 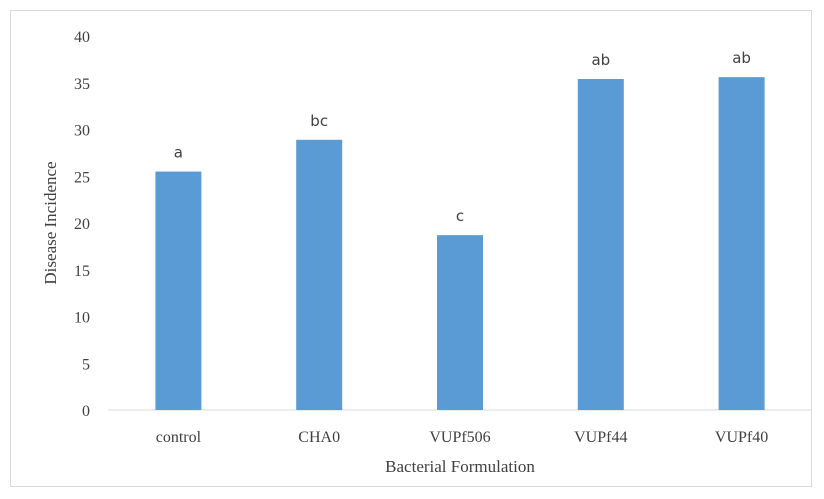 What do you see at coordinates (179, 437) in the screenshot?
I see `x-tick-label: control` at bounding box center [179, 437].